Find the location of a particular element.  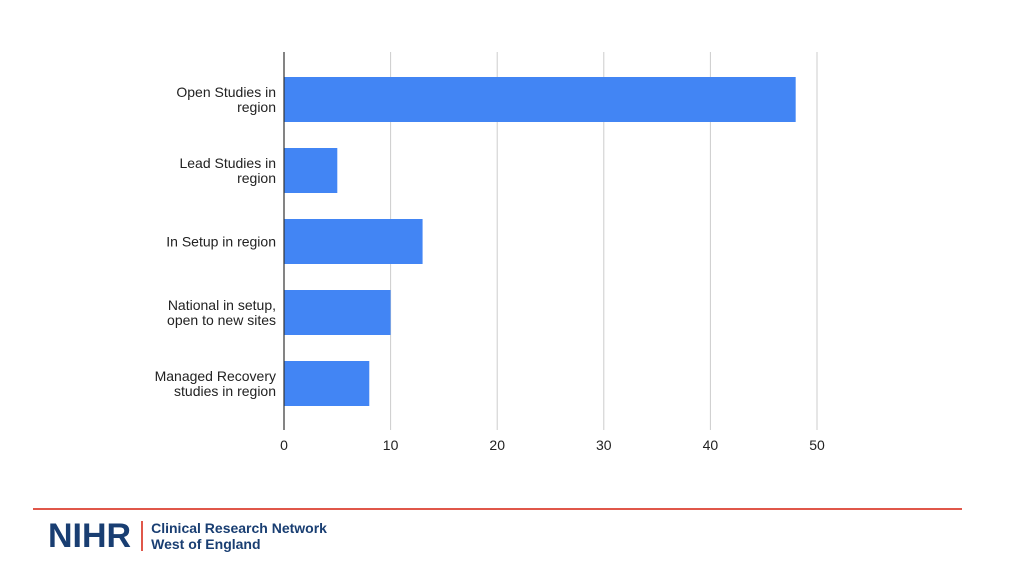

logo-line-1: Clinical Research Network is located at coordinates (239, 528).